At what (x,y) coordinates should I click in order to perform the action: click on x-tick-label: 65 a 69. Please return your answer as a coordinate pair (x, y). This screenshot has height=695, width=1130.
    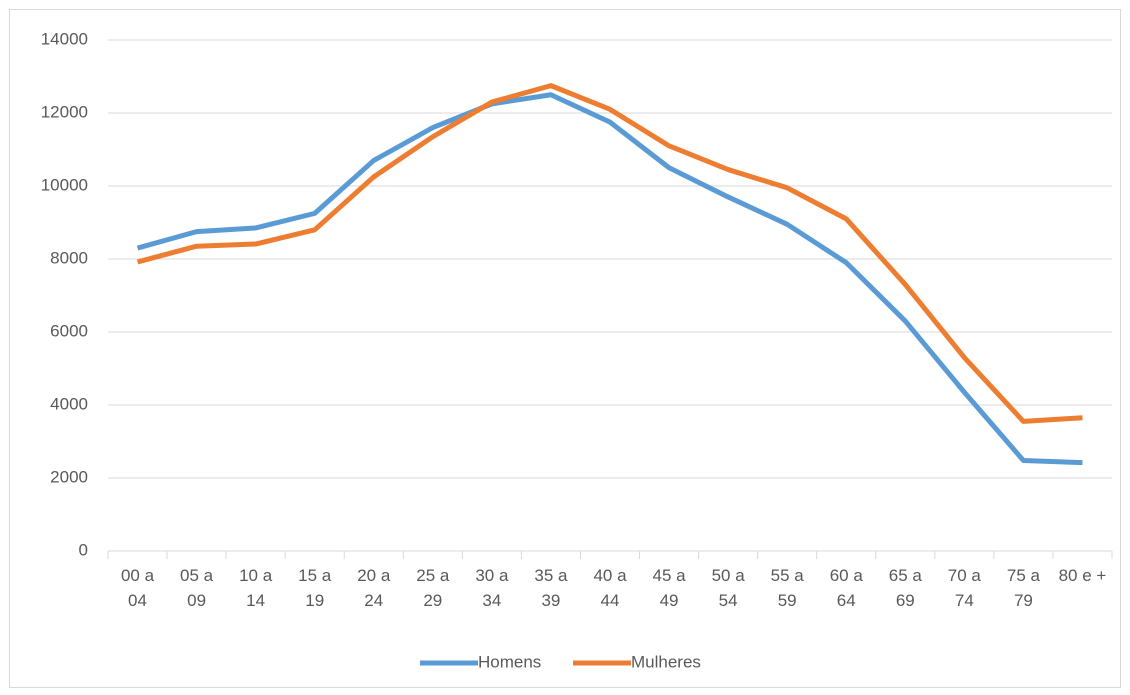
    Looking at the image, I should click on (905, 588).